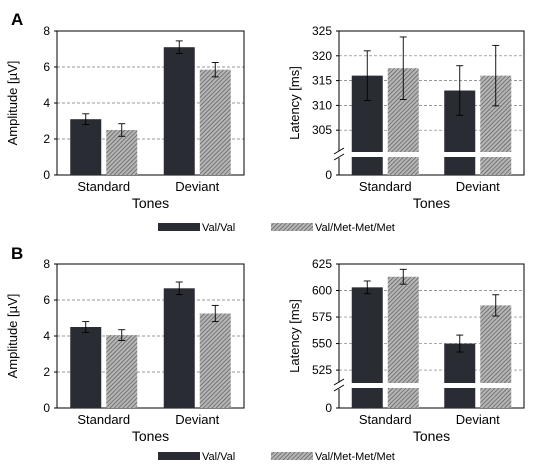 The width and height of the screenshot is (546, 476). I want to click on y-tick-label: 315, so click(322, 81).